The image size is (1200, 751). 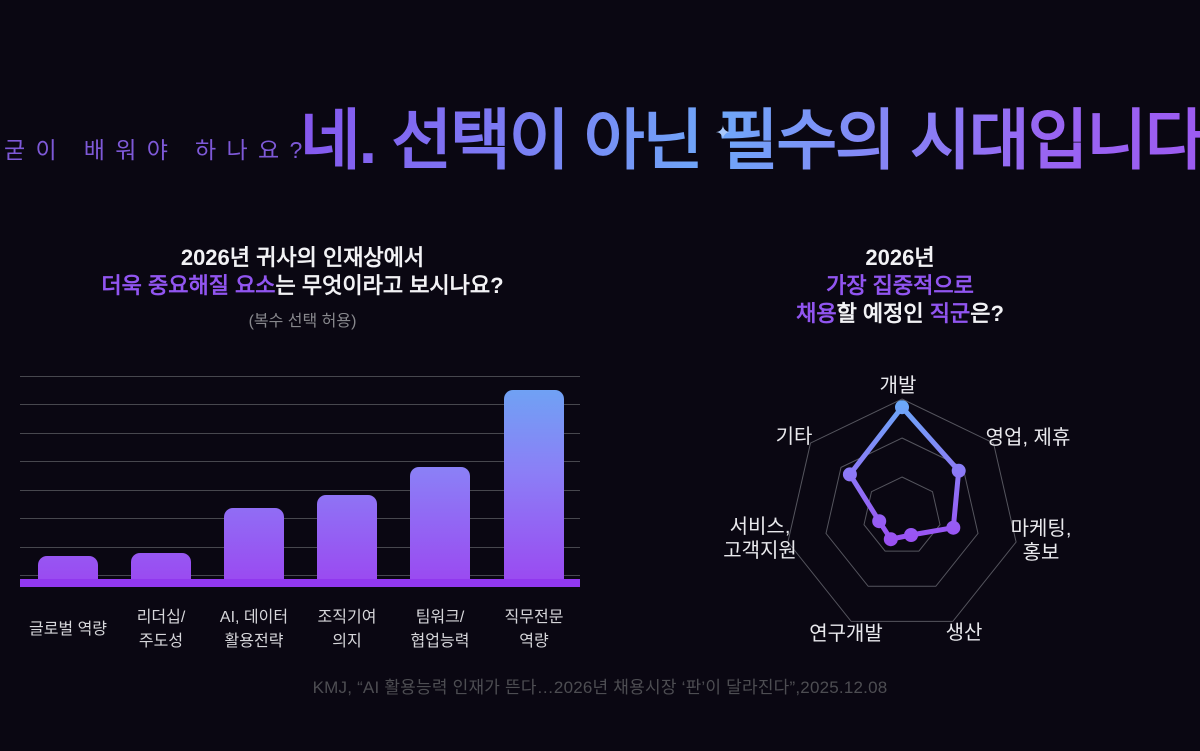 I want to click on radar-chart, so click(x=902, y=510).